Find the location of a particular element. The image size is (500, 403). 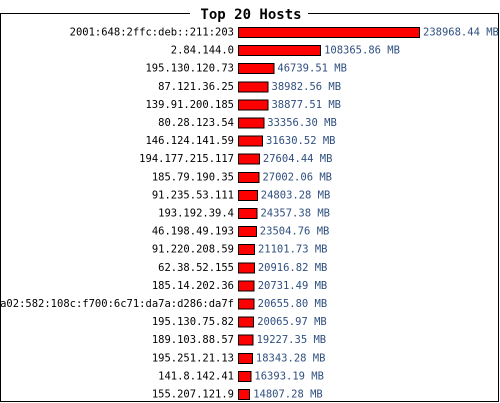

value-label: 20731.49 MB is located at coordinates (293, 286).